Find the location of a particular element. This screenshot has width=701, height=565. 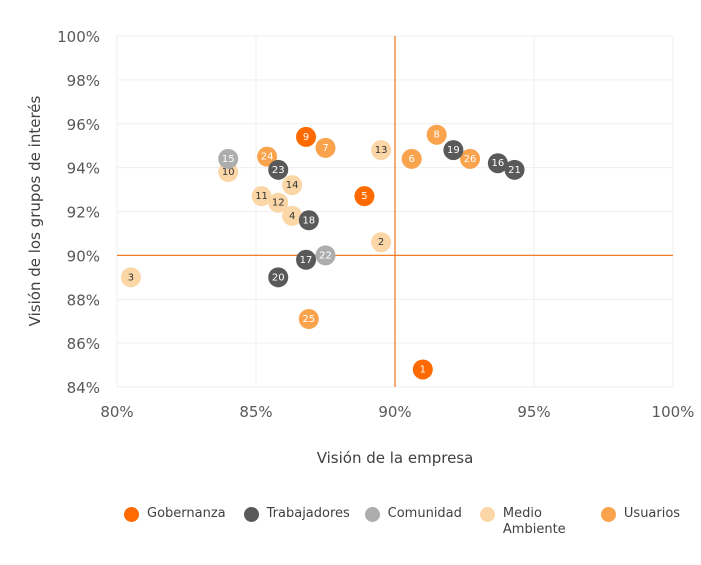

data-point-26: 26 is located at coordinates (470, 158).